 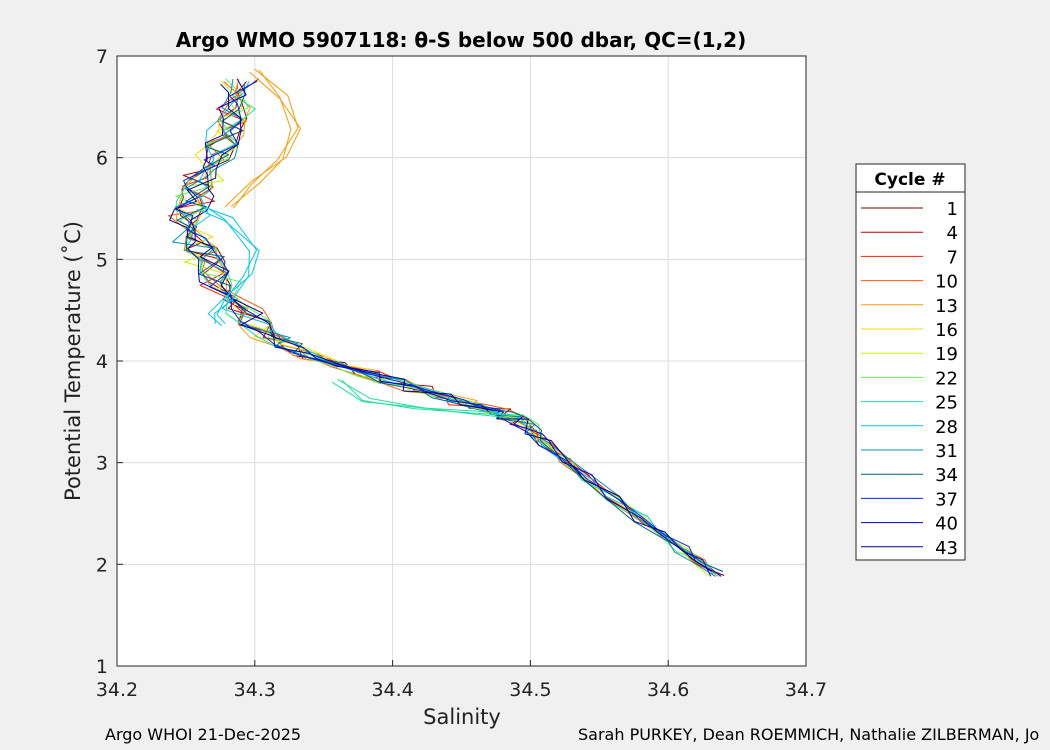 I want to click on legend-label-37: 37, so click(x=946, y=499).